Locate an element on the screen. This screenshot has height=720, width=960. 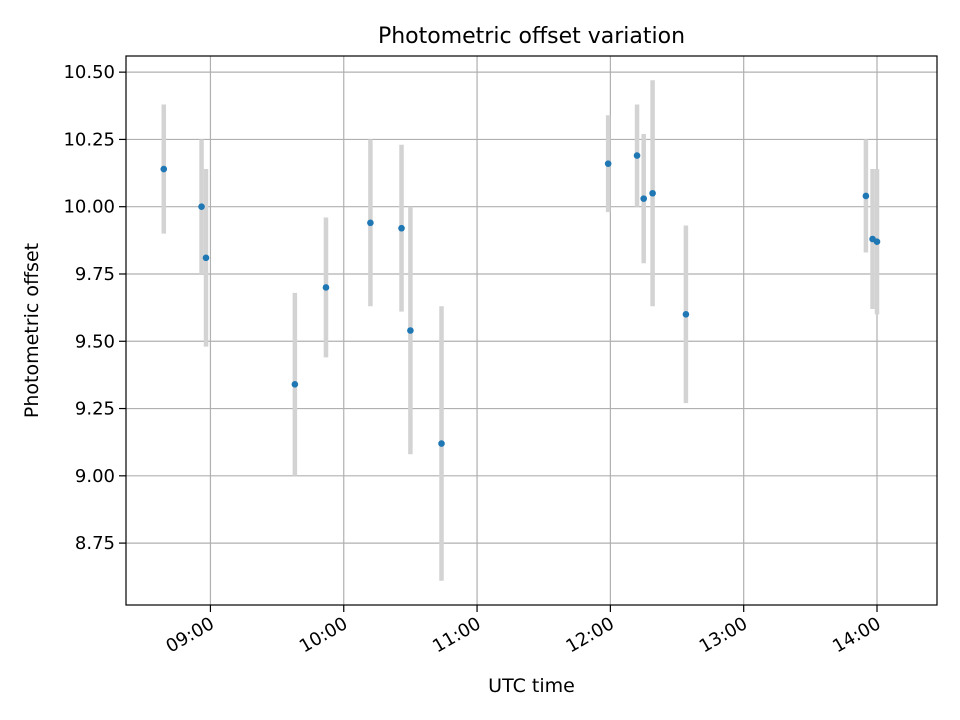
y-axis-label: Photometric offset is located at coordinates (32, 330).